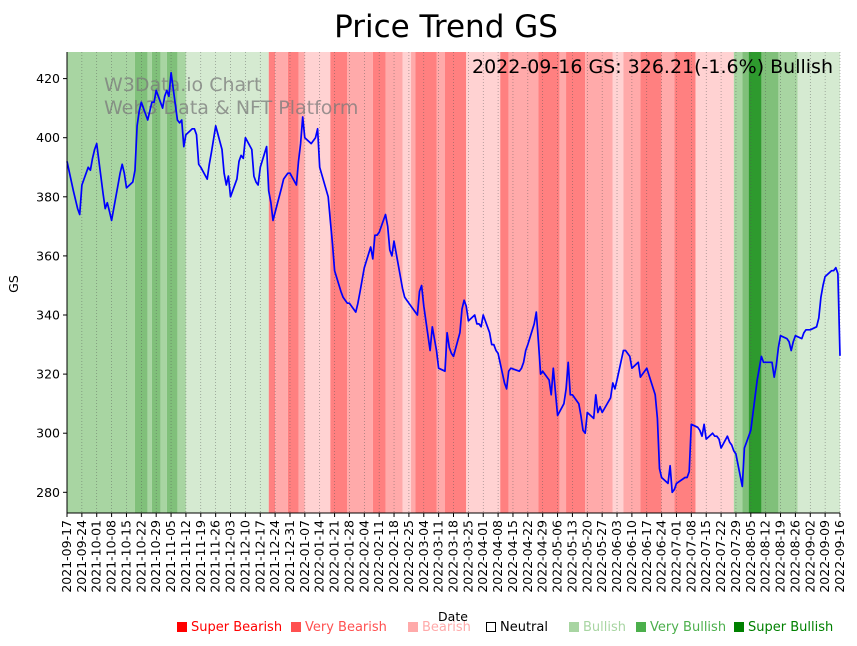  What do you see at coordinates (230, 556) in the screenshot?
I see `x-tick-label: 2021-12-03` at bounding box center [230, 556].